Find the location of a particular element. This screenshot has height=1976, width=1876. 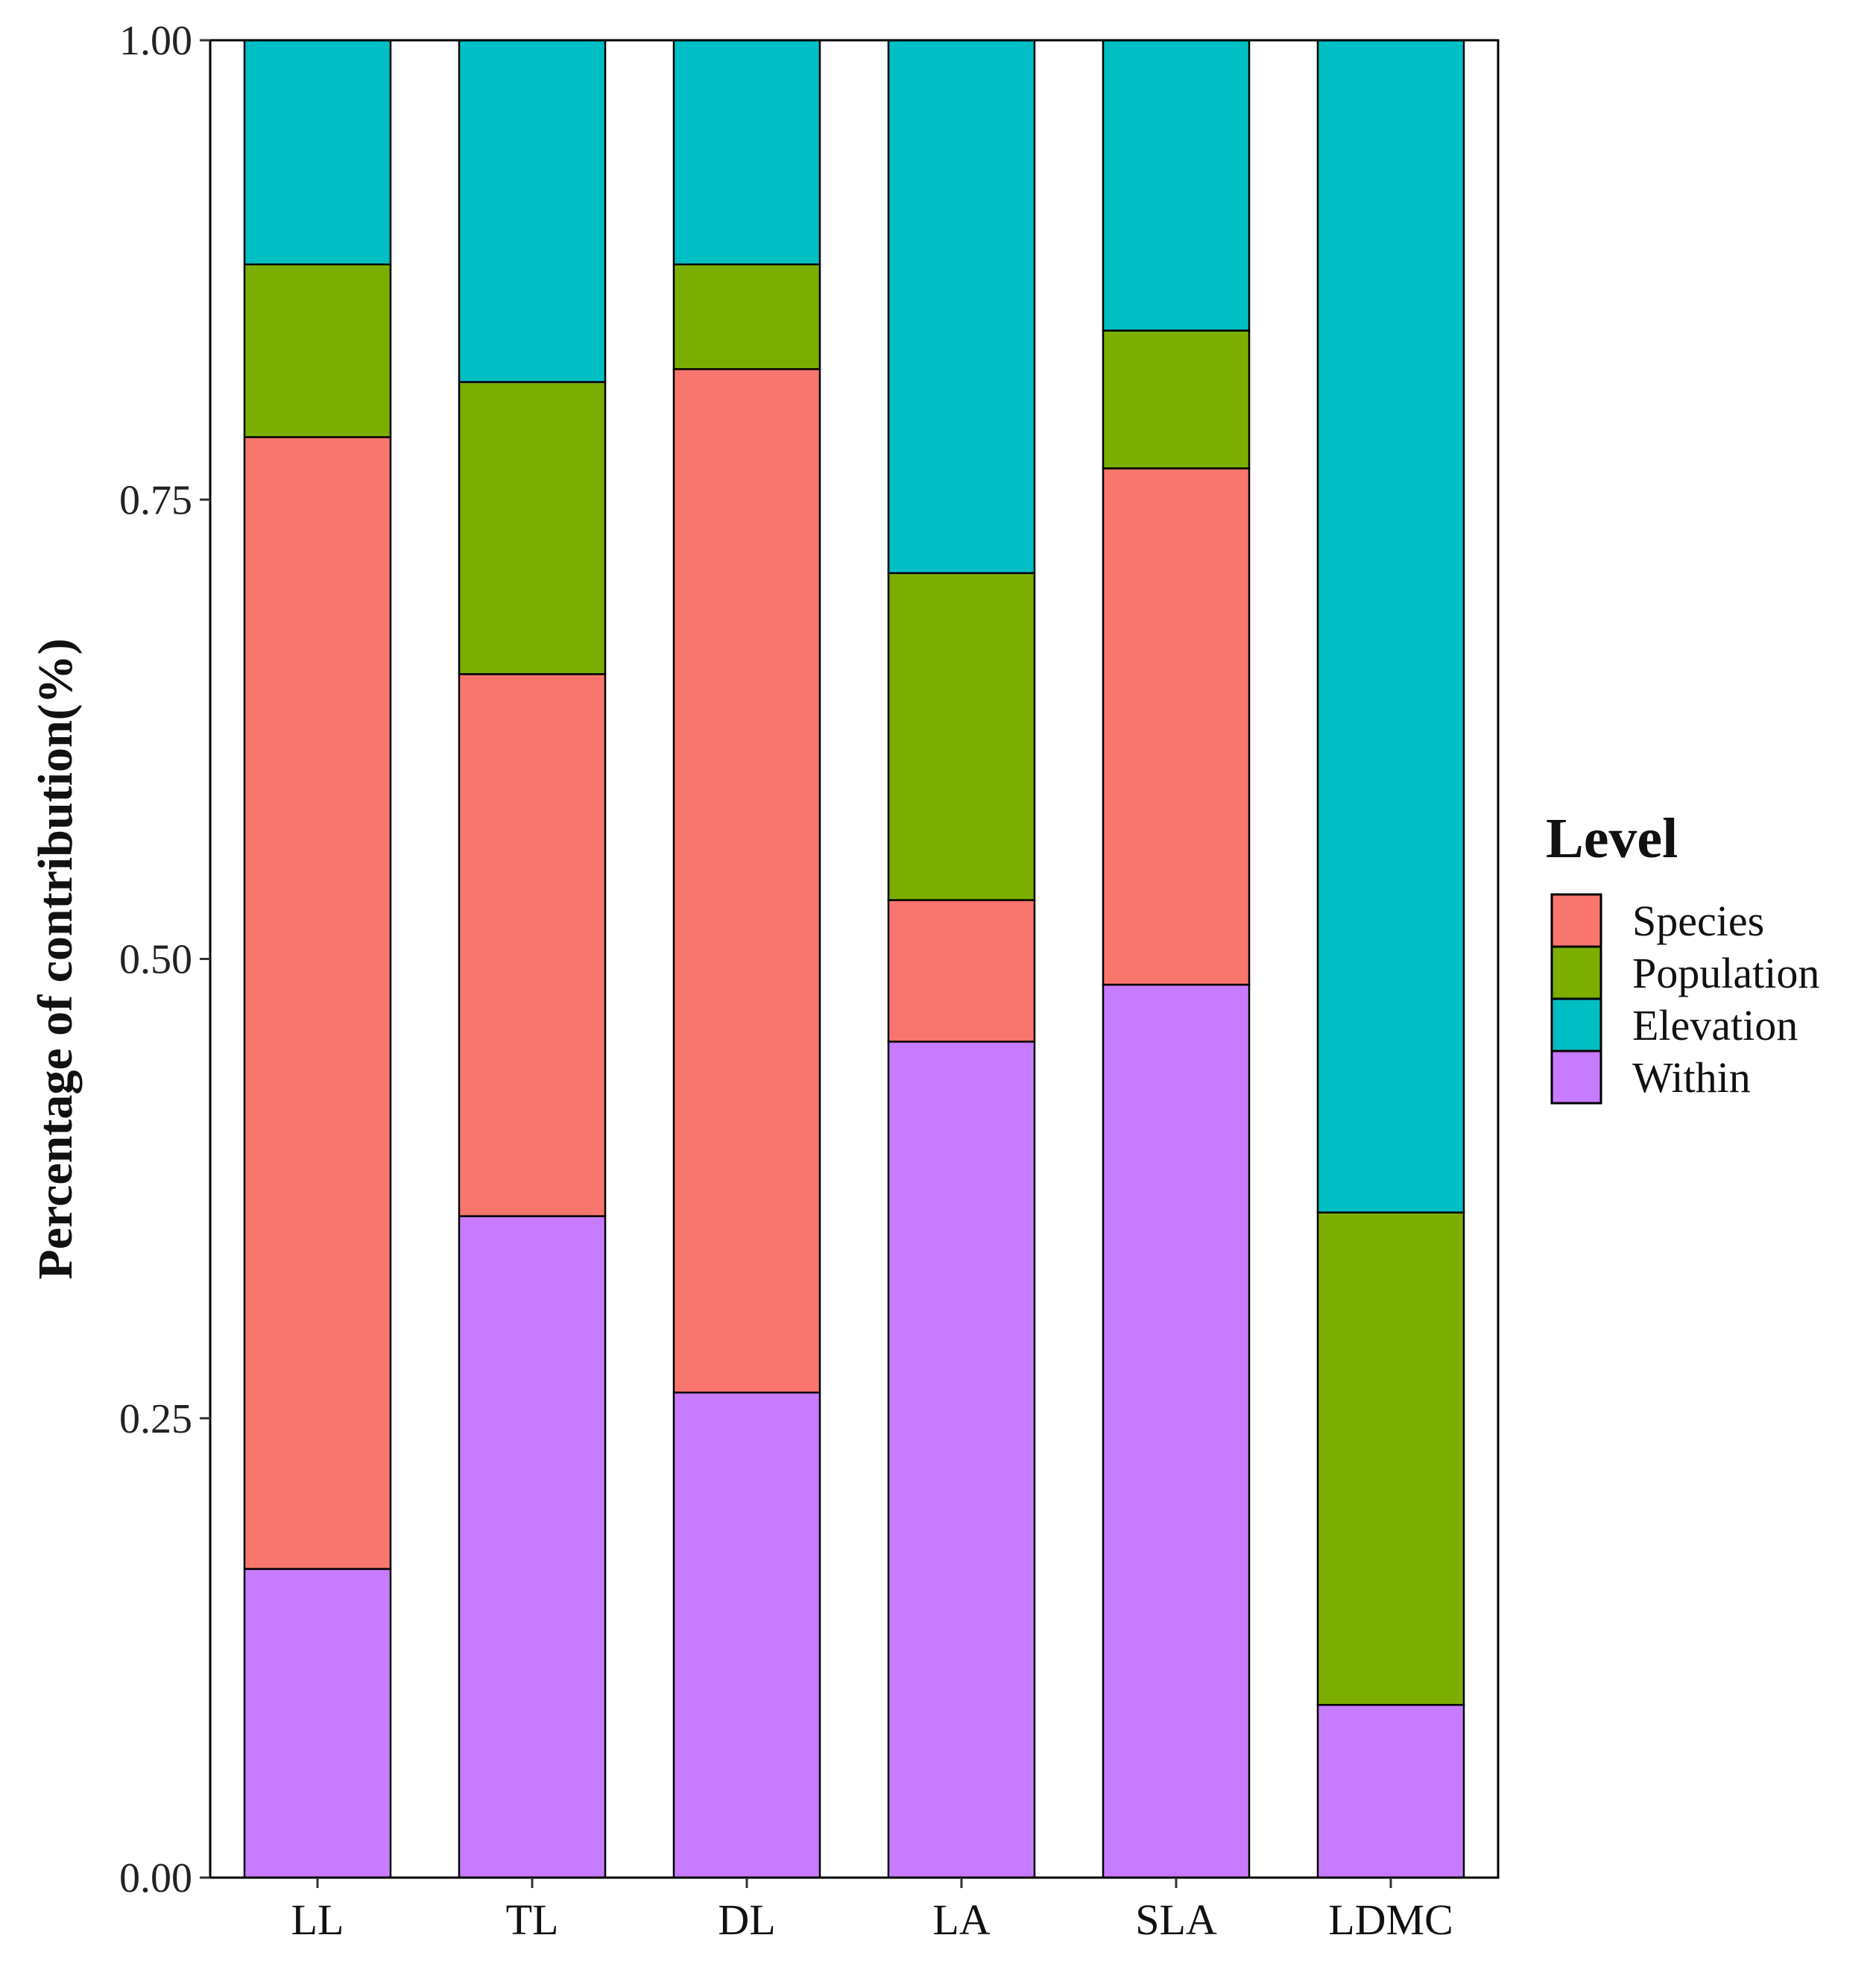

bar-stack-sla is located at coordinates (1176, 959).